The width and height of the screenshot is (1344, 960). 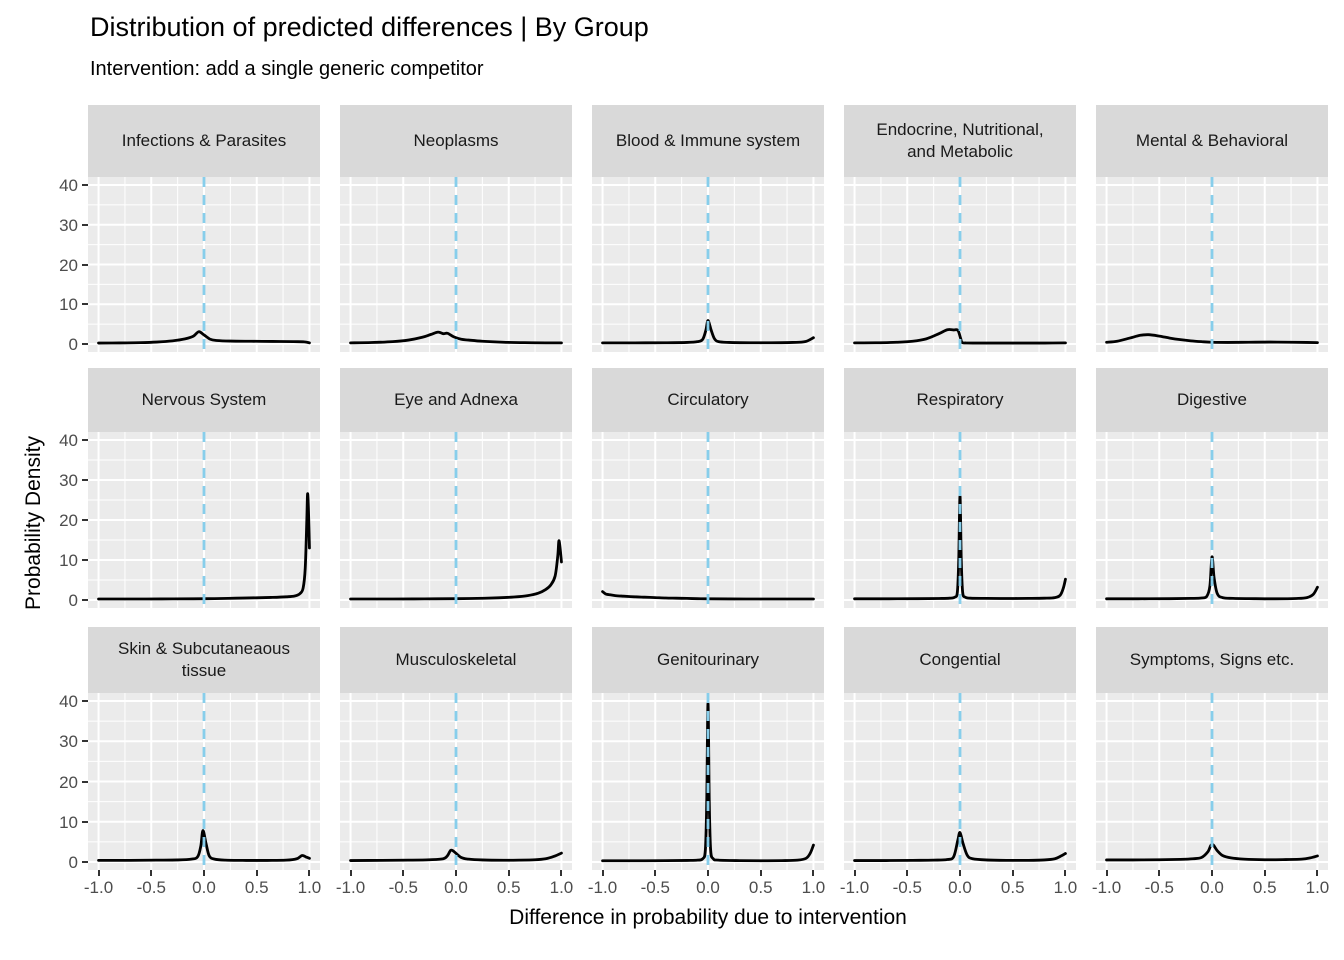 I want to click on facet-strip-label: Neoplasms, so click(x=456, y=141).